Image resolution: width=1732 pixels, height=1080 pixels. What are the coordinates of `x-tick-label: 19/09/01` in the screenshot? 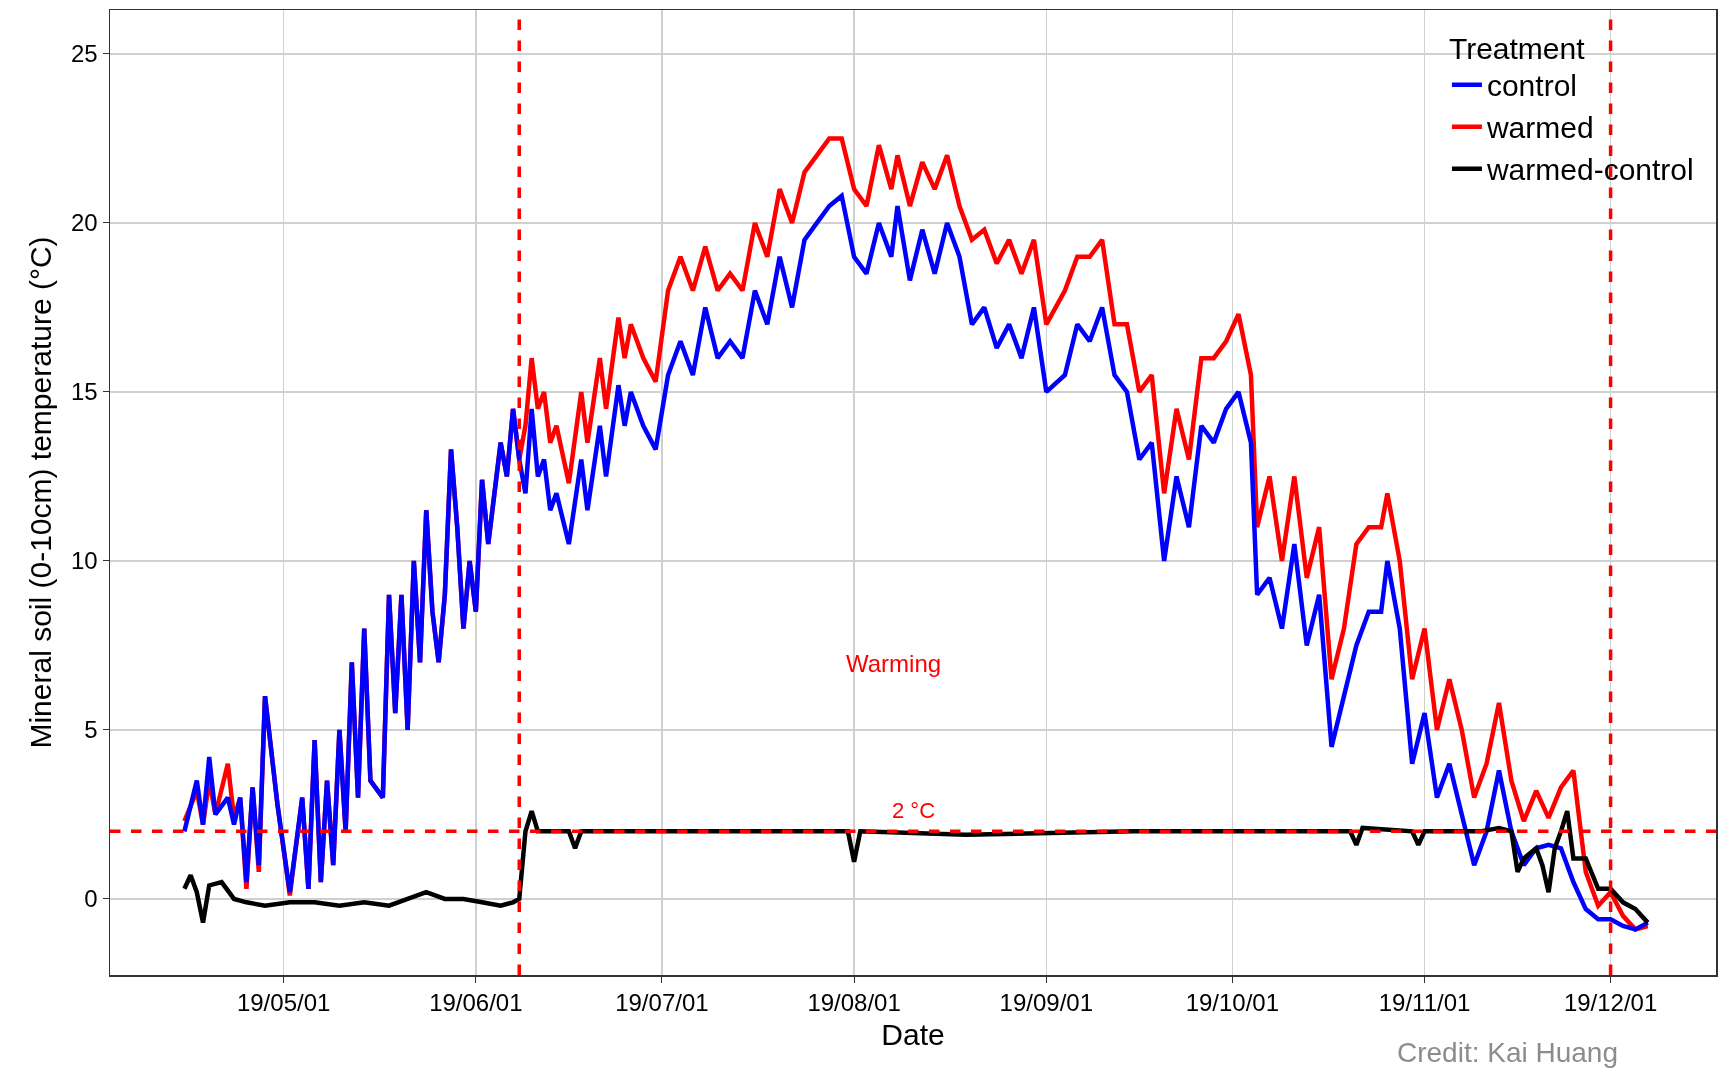 It's located at (1046, 1003).